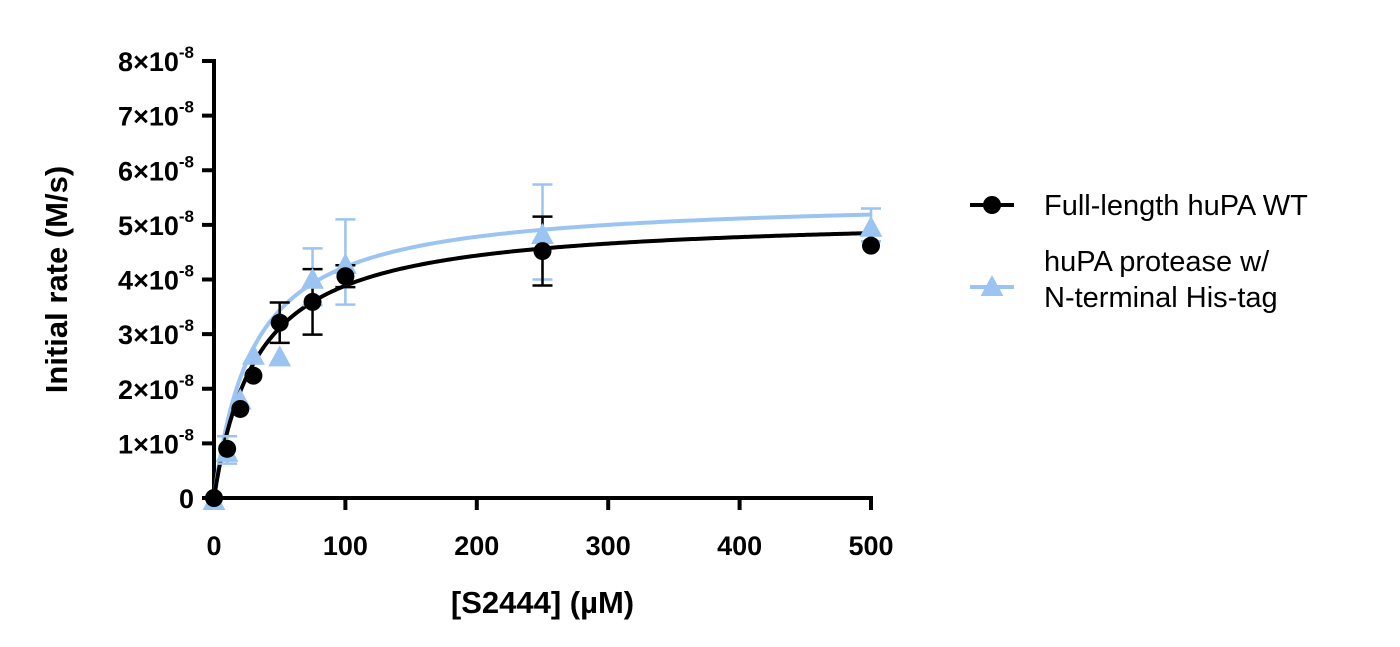 Image resolution: width=1400 pixels, height=647 pixels. Describe the element at coordinates (56, 279) in the screenshot. I see `y-axis-title: Initial rate (M/s)` at that location.